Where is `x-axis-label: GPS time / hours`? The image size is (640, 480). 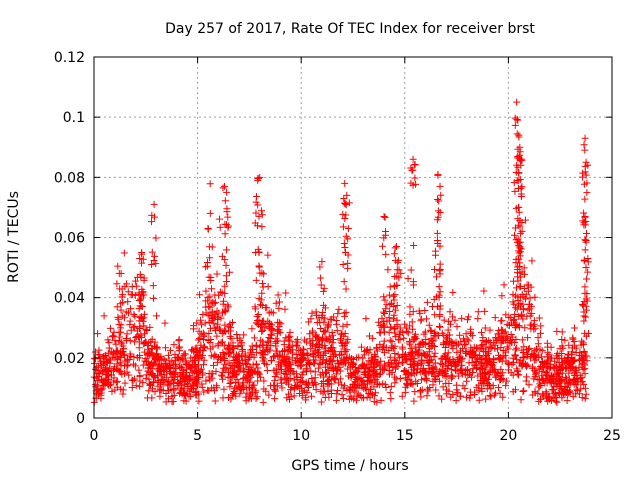
x-axis-label: GPS time / hours is located at coordinates (349, 466).